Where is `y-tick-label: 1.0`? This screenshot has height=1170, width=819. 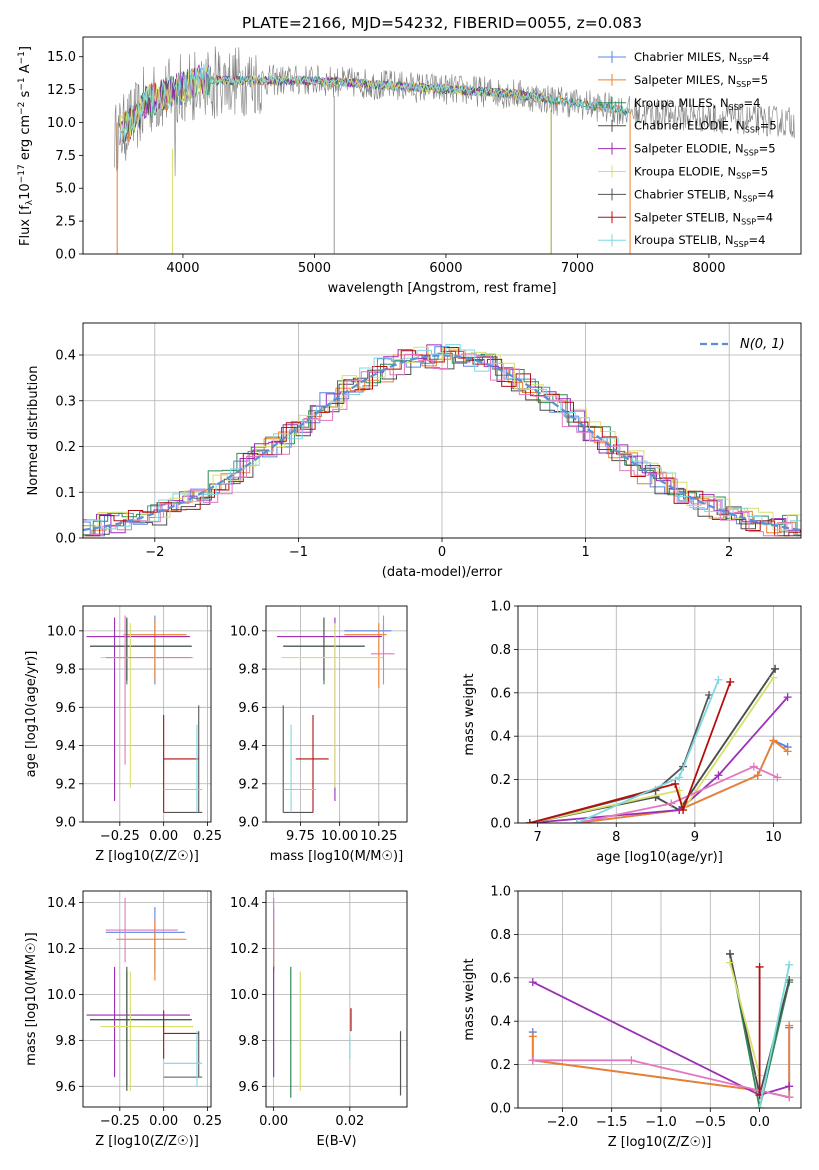 y-tick-label: 1.0 is located at coordinates (500, 607).